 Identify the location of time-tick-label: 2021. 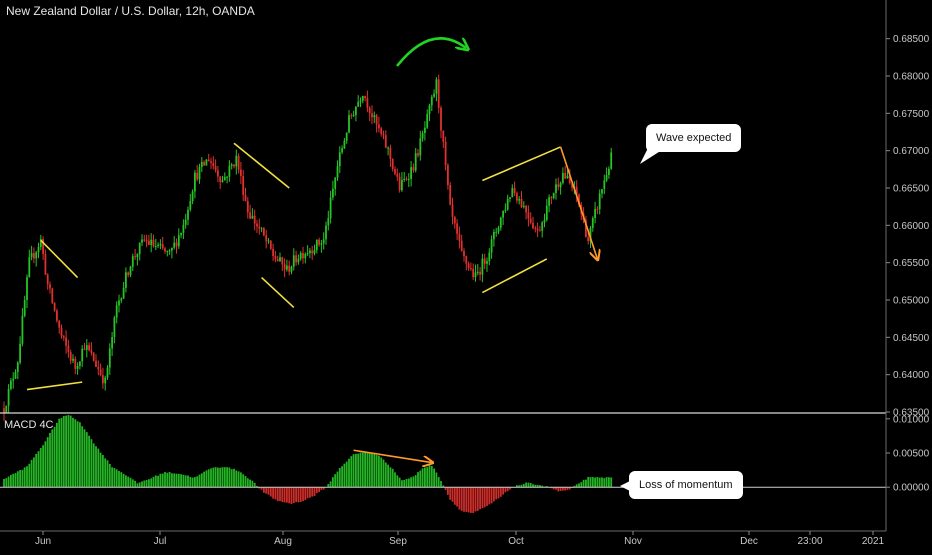
(873, 541).